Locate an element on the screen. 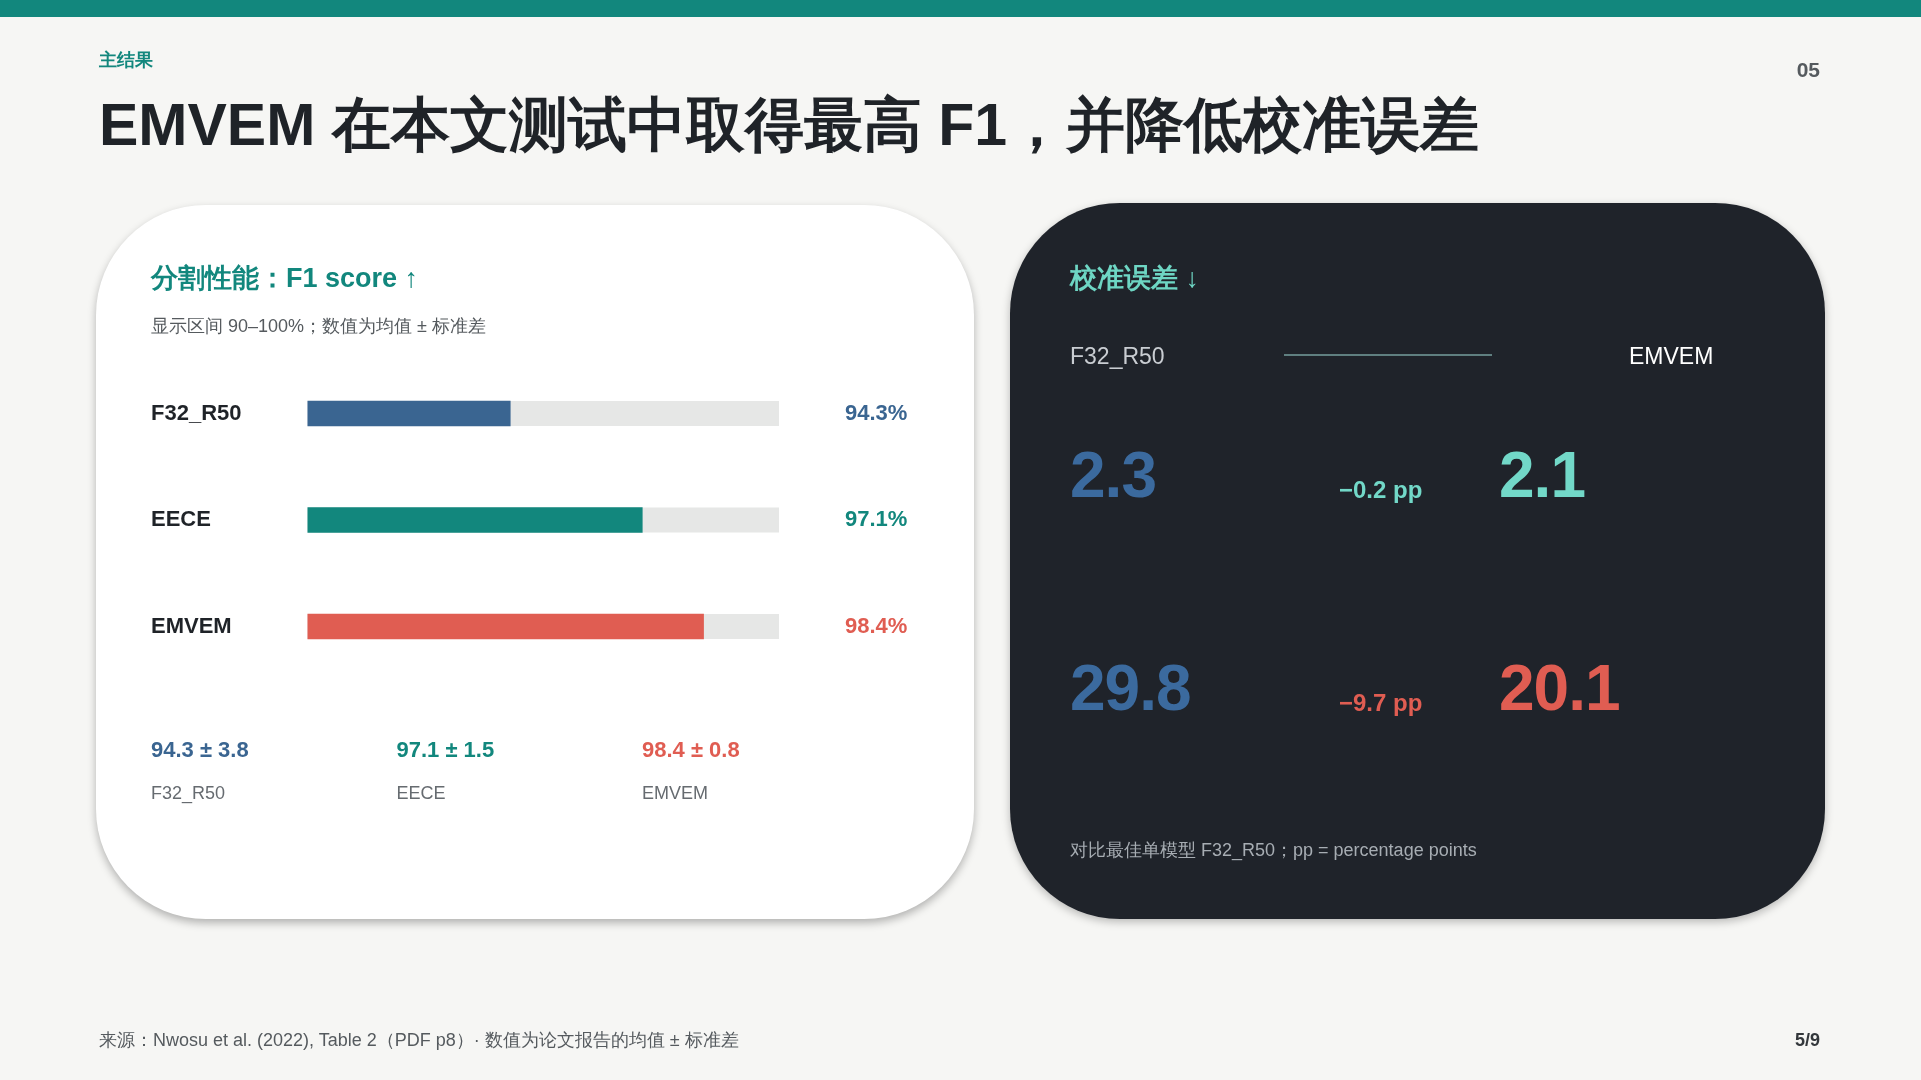  text: 05 is located at coordinates (1808, 69).